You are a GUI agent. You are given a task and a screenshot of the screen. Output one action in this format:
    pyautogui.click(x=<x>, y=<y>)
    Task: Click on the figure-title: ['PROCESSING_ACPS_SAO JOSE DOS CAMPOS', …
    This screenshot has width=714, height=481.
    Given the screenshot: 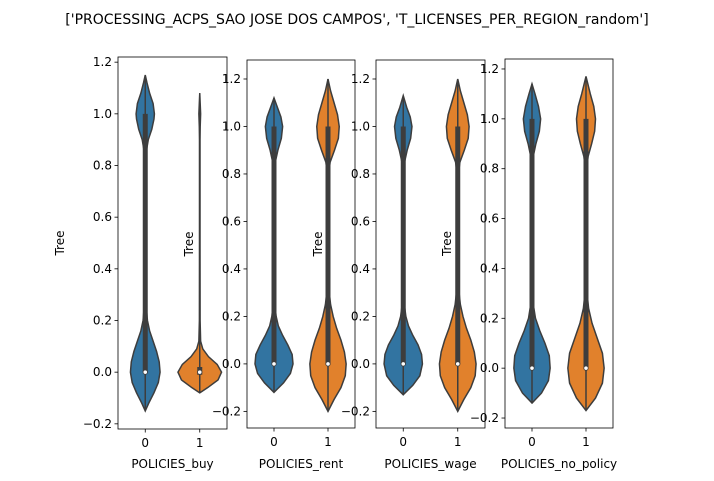 What is the action you would take?
    pyautogui.click(x=356, y=20)
    